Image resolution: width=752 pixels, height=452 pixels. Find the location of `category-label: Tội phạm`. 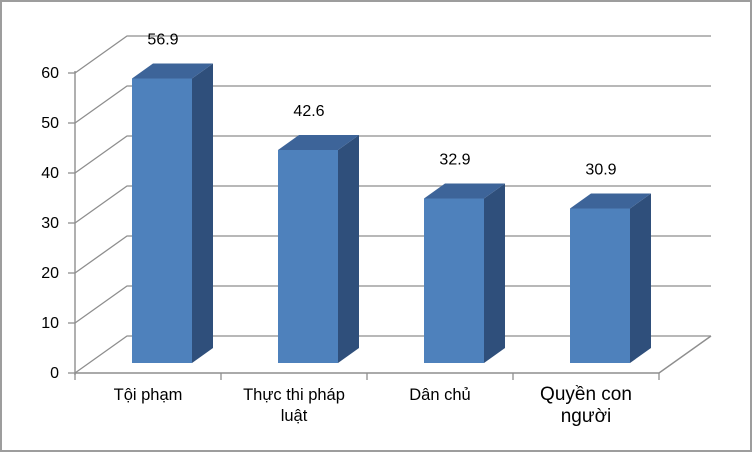

category-label: Tội phạm is located at coordinates (148, 395).